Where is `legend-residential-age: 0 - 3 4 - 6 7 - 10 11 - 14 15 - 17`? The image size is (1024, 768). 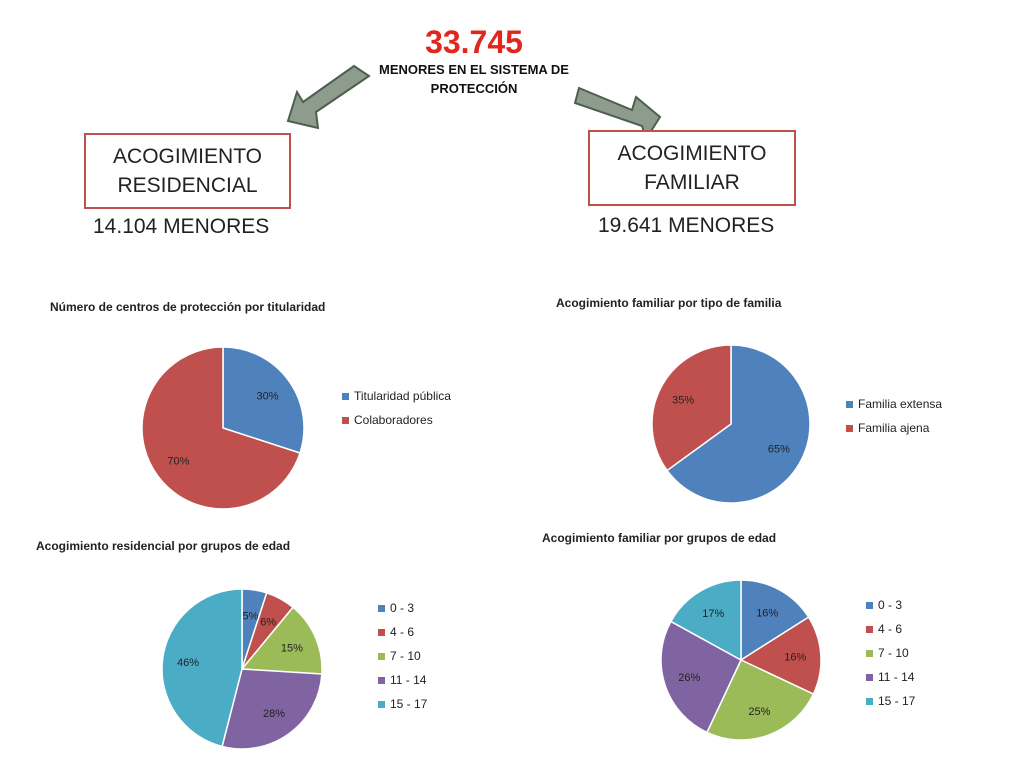 legend-residential-age: 0 - 3 4 - 6 7 - 10 11 - 14 15 - 17 is located at coordinates (402, 656).